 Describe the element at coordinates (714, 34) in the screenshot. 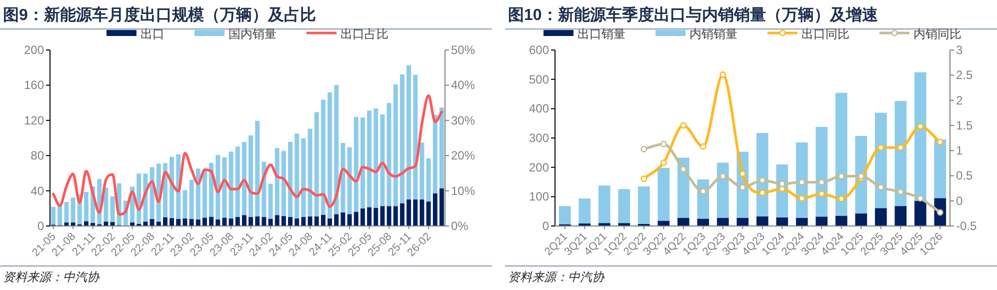

I see `legend-label: 内销销量` at that location.